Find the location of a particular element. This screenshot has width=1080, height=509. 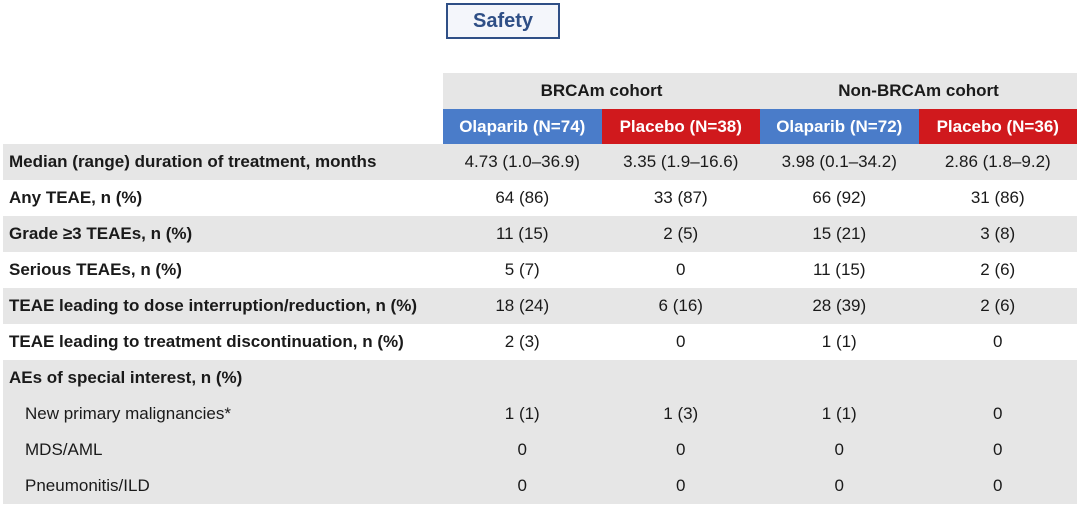

row-label: MDS/AML is located at coordinates (223, 450).